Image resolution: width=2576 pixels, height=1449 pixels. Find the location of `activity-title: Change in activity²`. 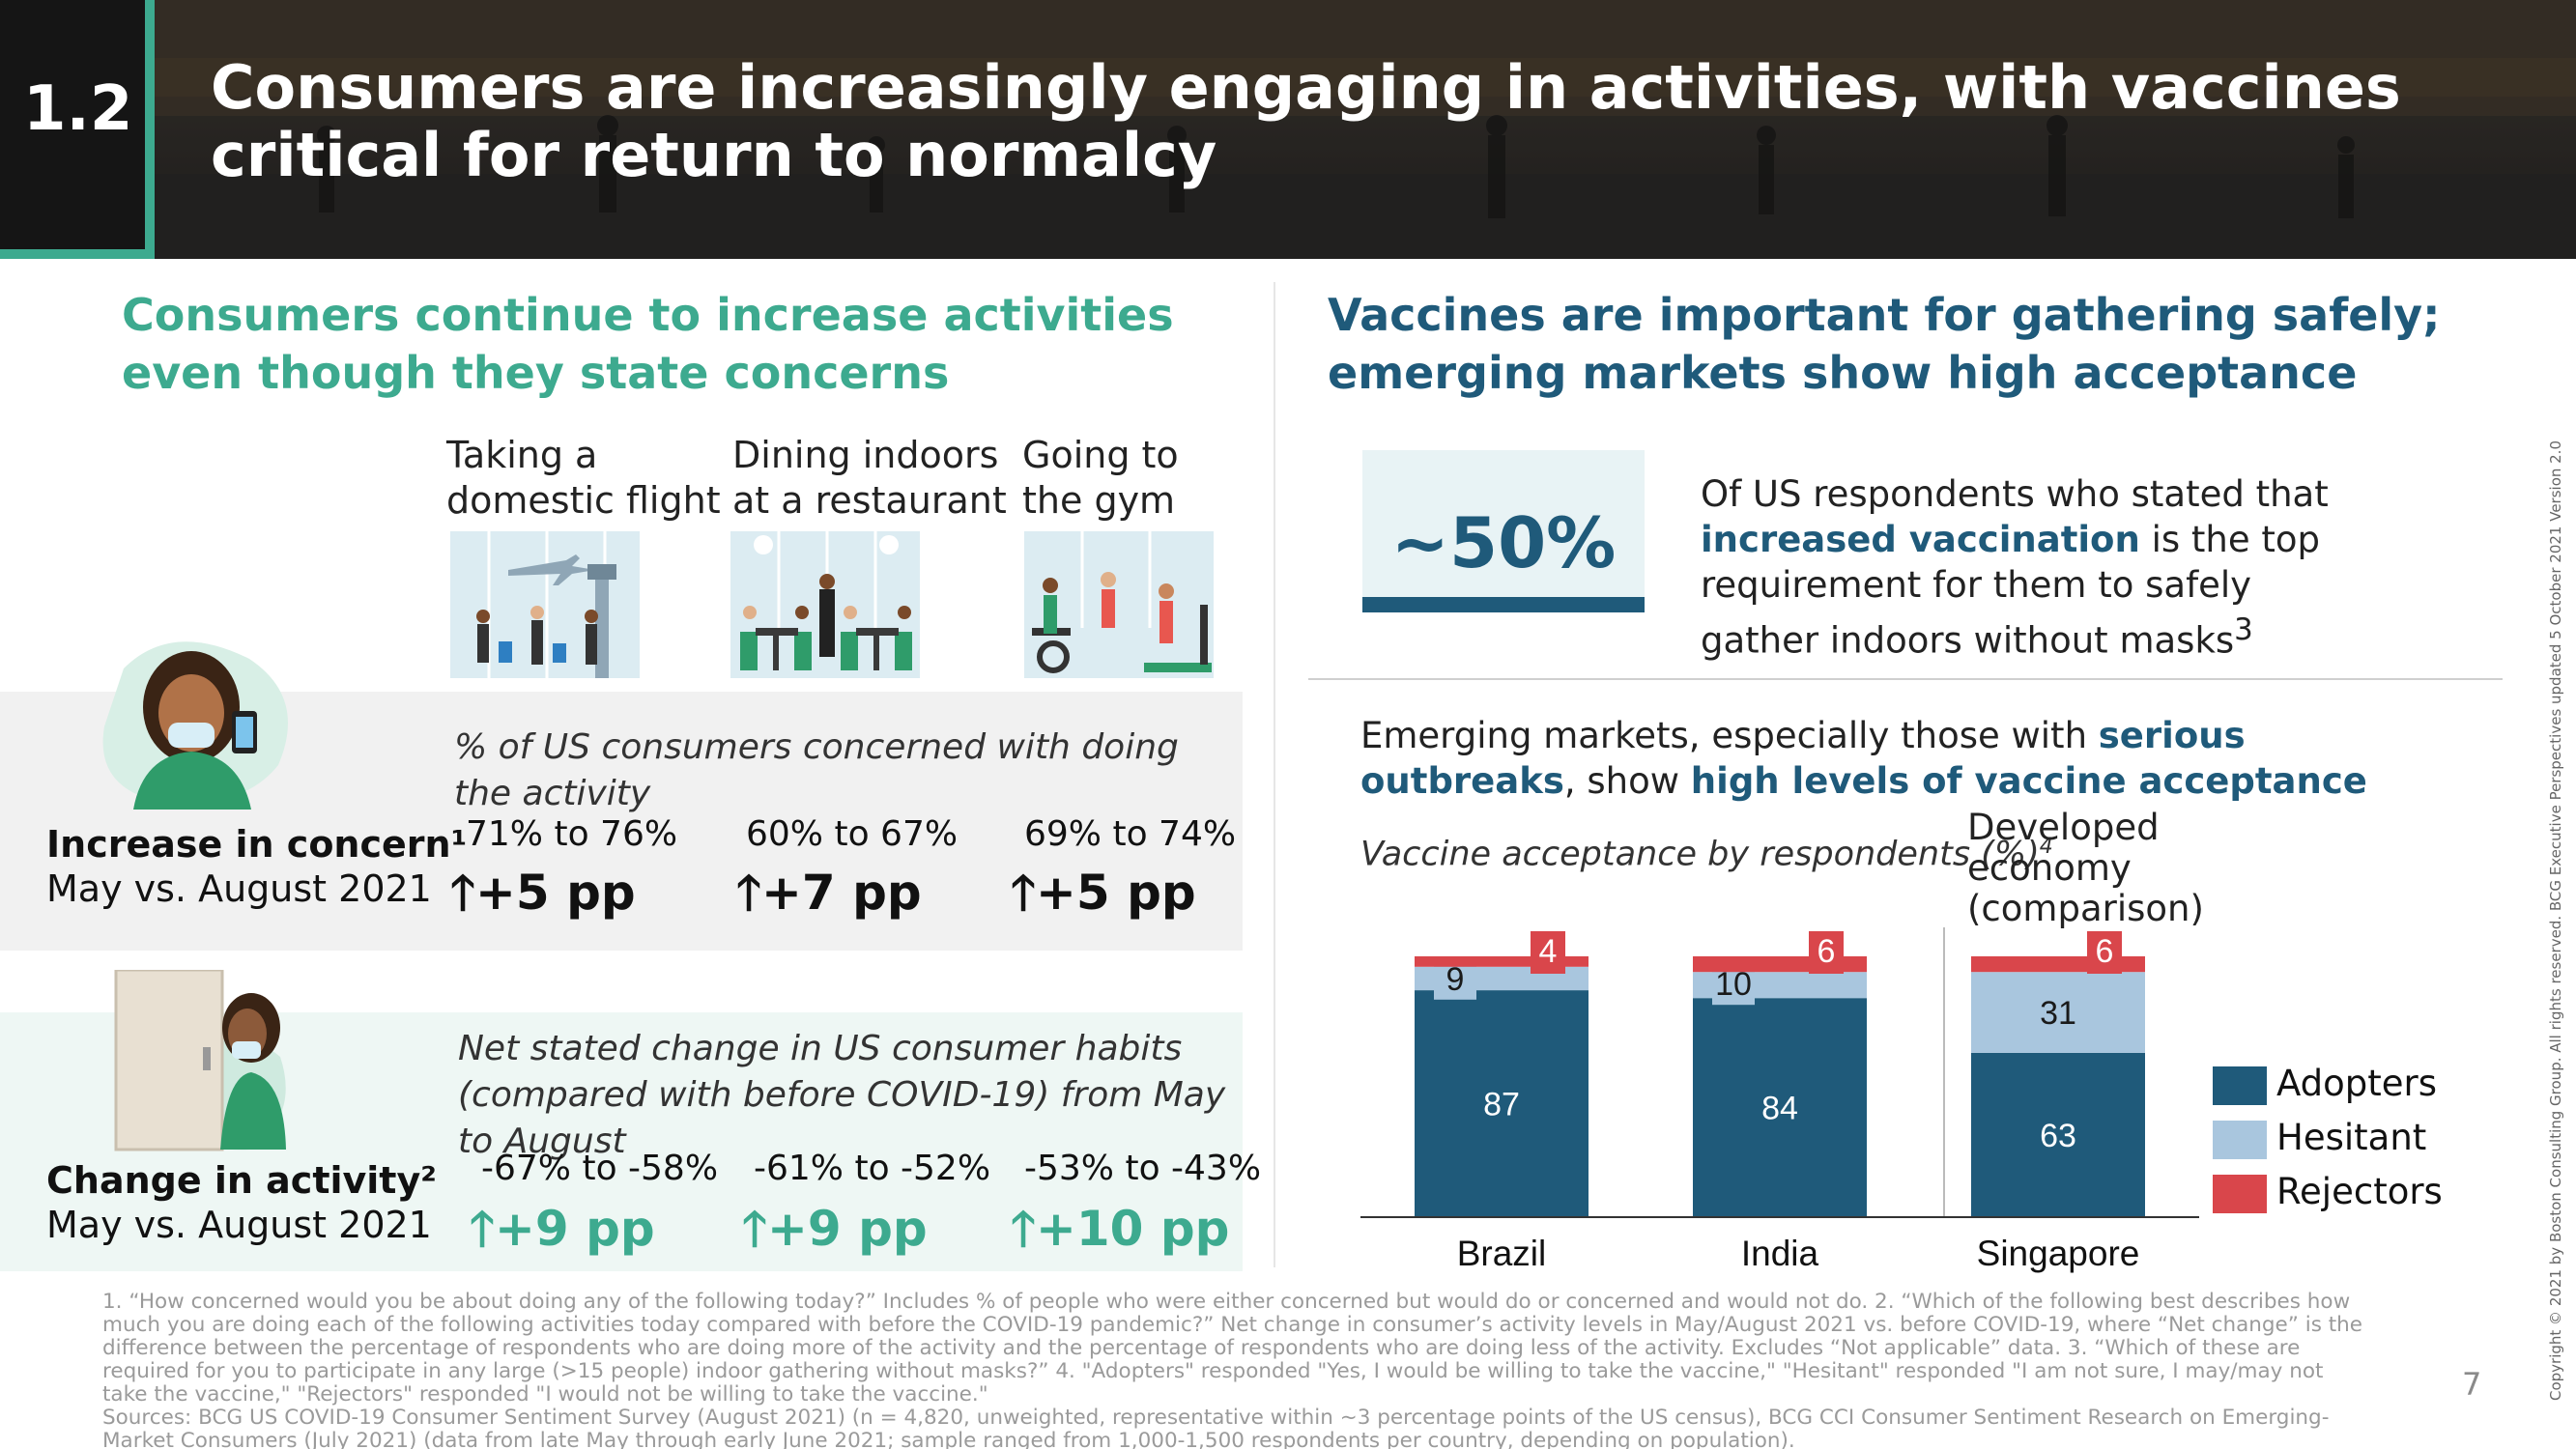

activity-title: Change in activity² is located at coordinates (242, 1180).